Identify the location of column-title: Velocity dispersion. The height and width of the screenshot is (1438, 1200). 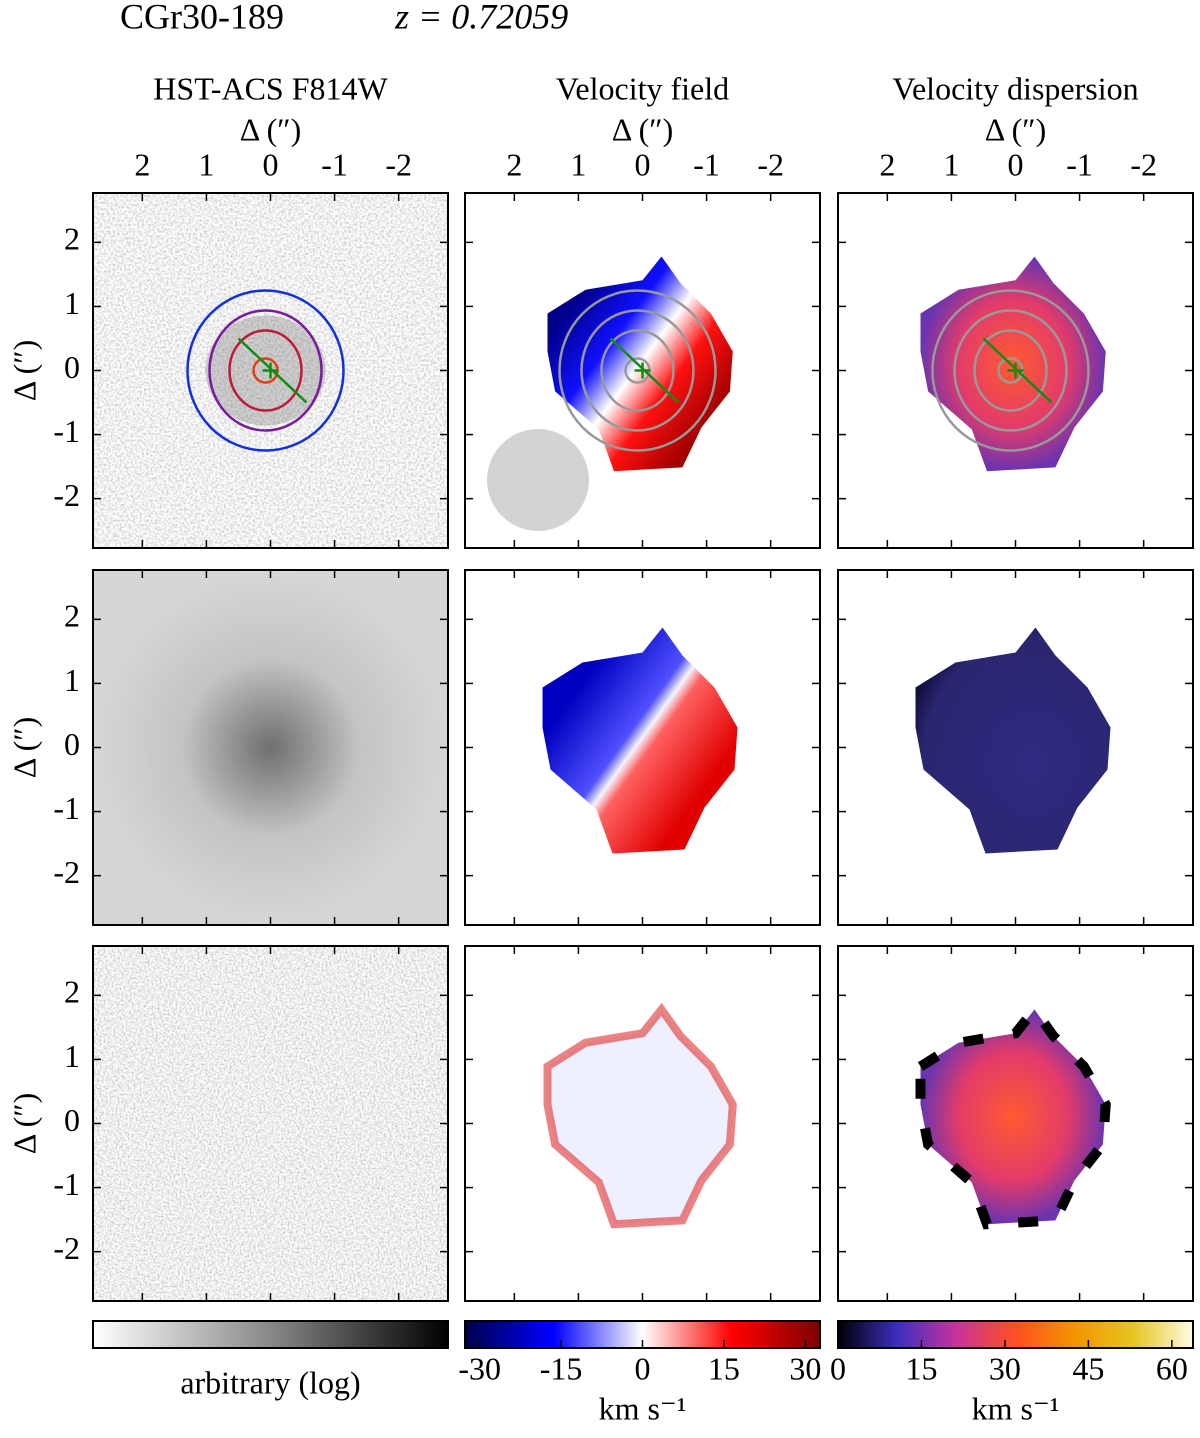
(1015, 88).